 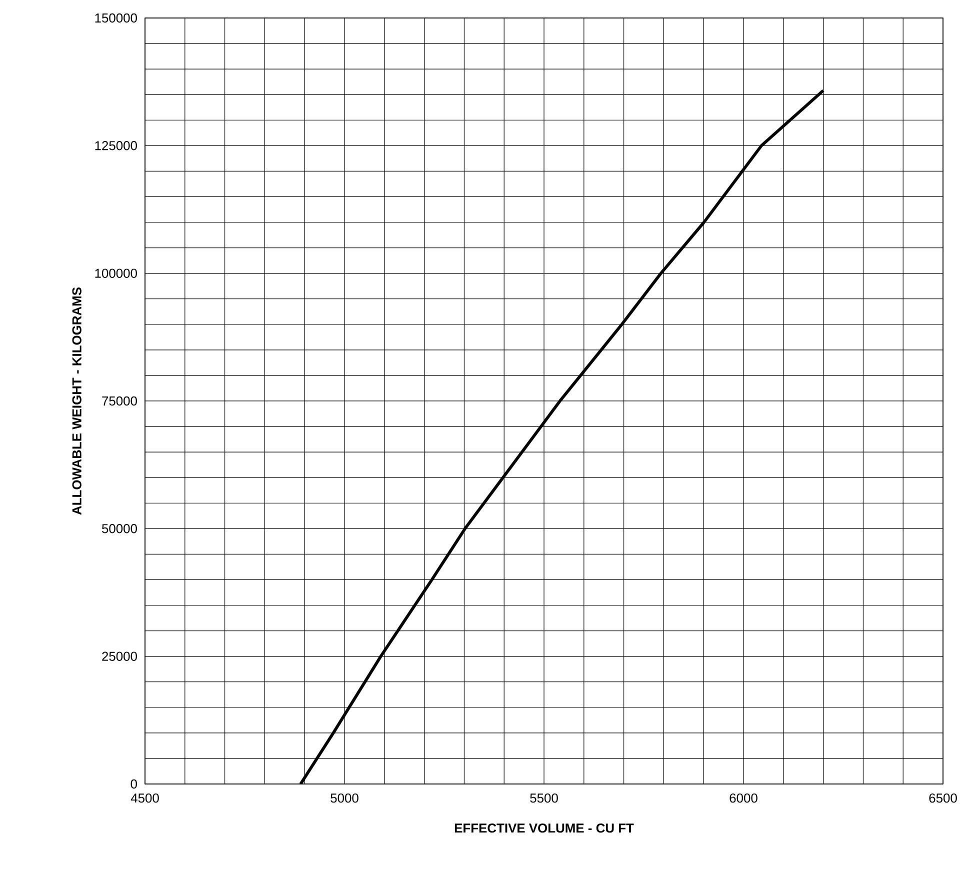 I want to click on y-tick-label: 50000, so click(x=119, y=529).